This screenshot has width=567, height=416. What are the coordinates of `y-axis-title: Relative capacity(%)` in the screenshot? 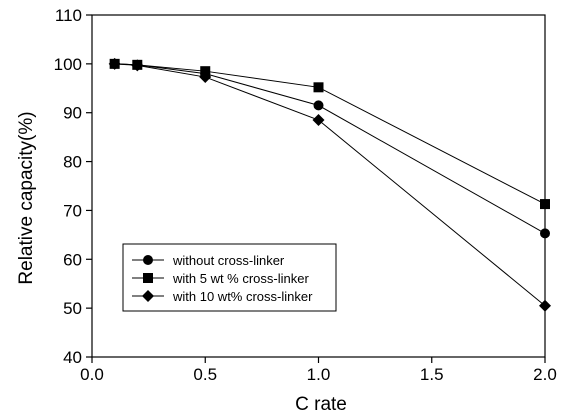 It's located at (26, 197).